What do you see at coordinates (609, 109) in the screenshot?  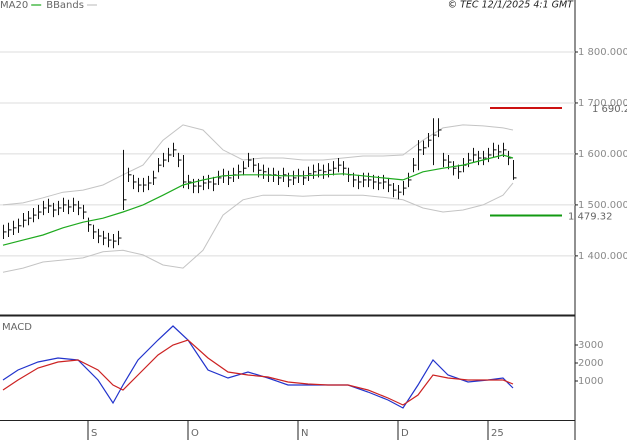 I see `level-label: 1 690.2` at bounding box center [609, 109].